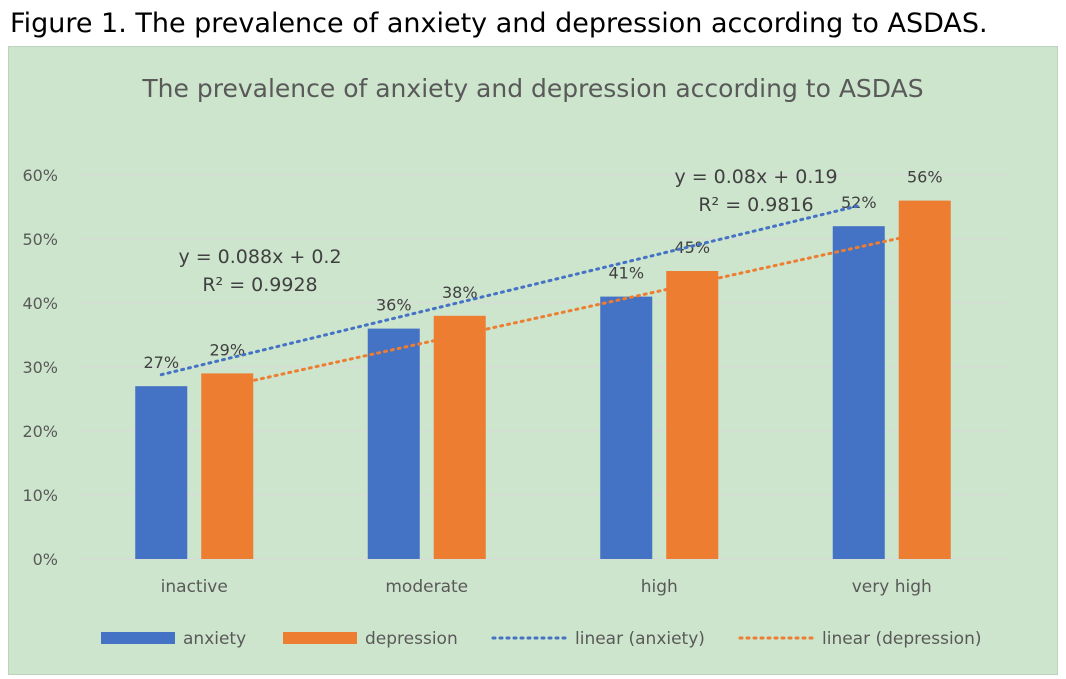 The height and width of the screenshot is (679, 1066). What do you see at coordinates (411, 639) in the screenshot?
I see `legend-label: depression` at bounding box center [411, 639].